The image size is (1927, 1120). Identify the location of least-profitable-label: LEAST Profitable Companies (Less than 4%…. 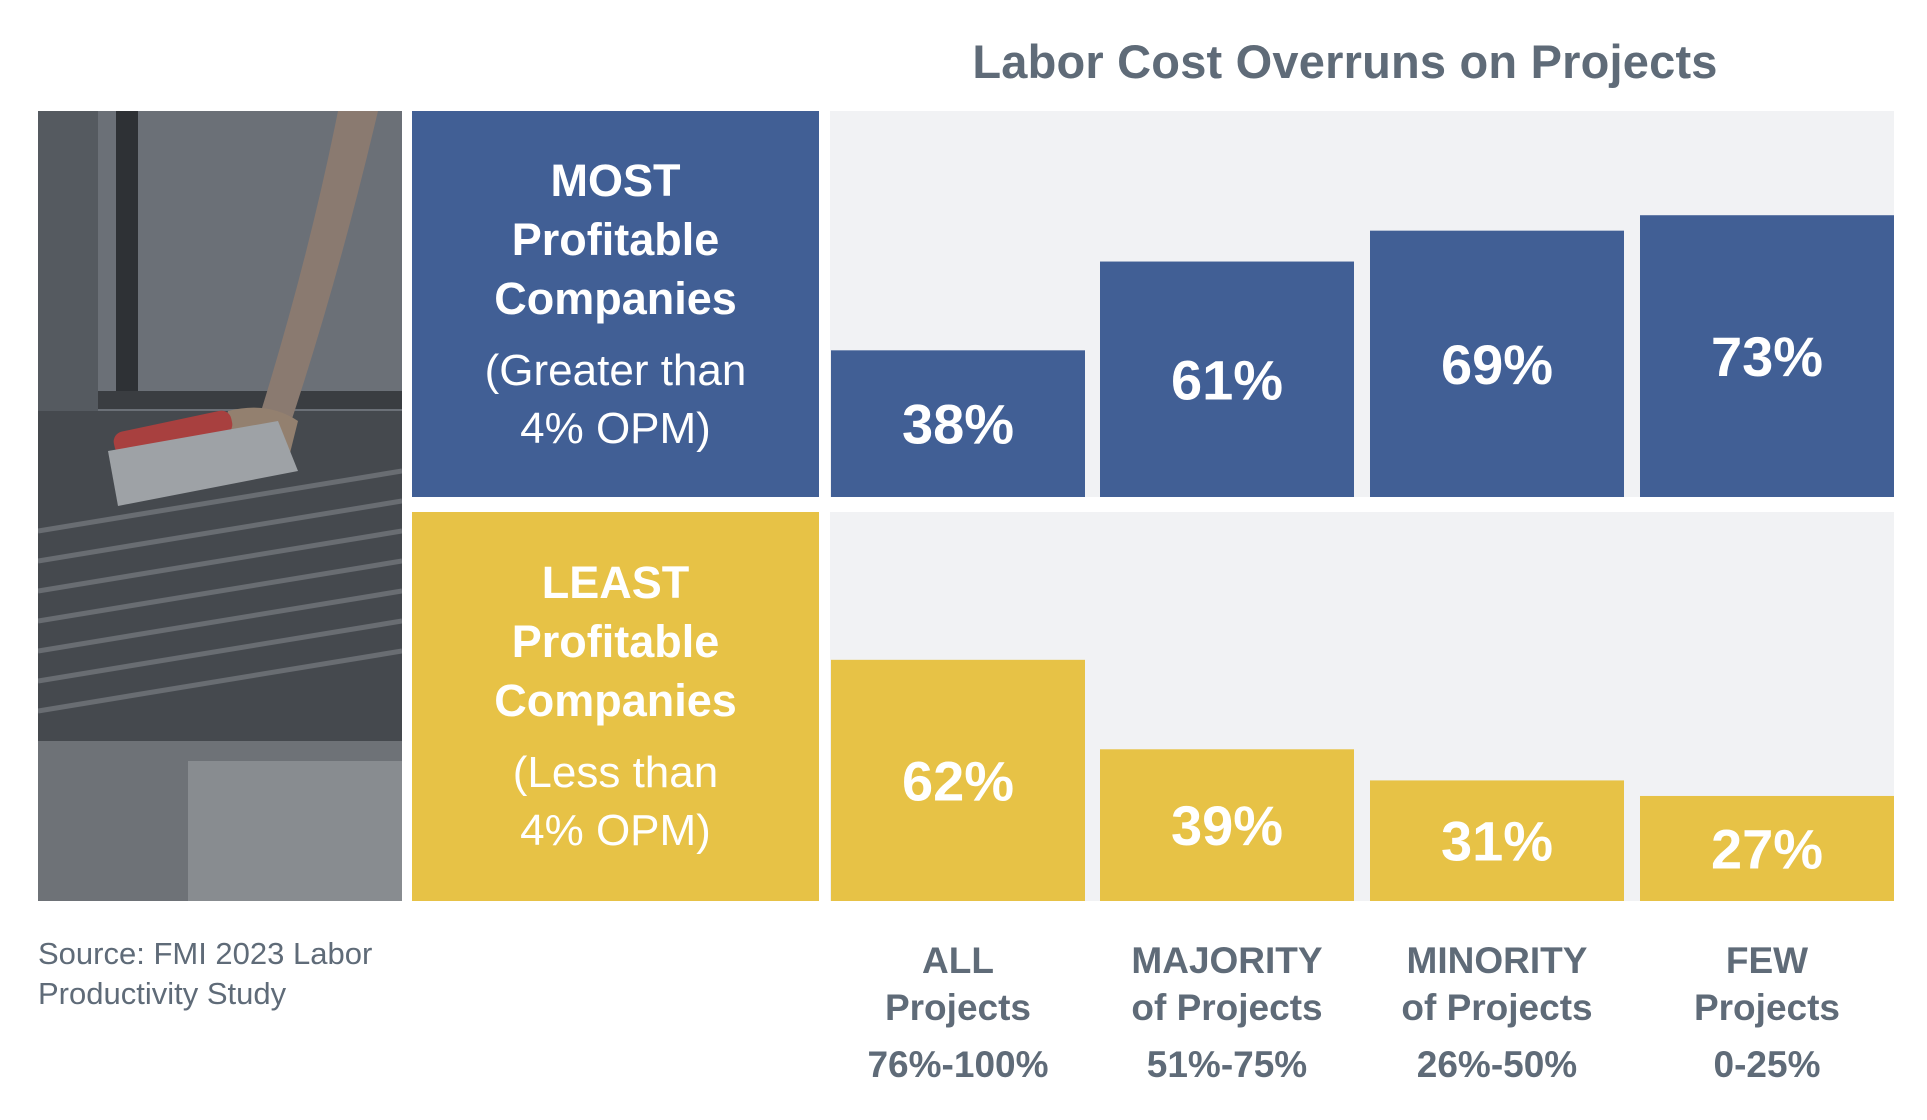
(615, 706).